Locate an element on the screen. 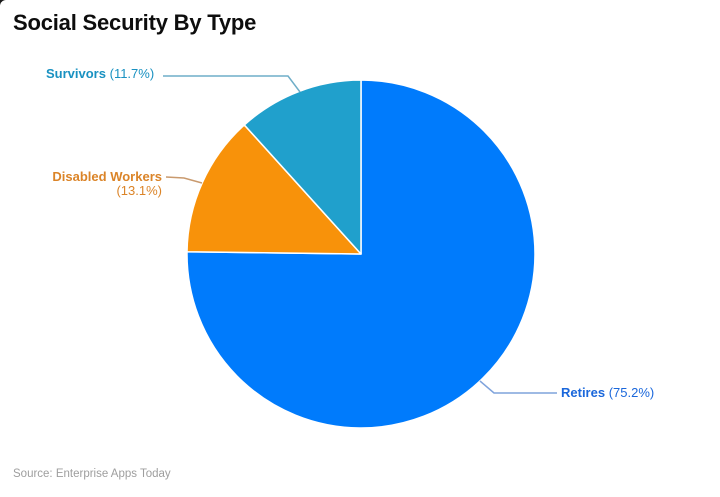 The height and width of the screenshot is (497, 720). pie-slice-disabled-workers is located at coordinates (274, 189).